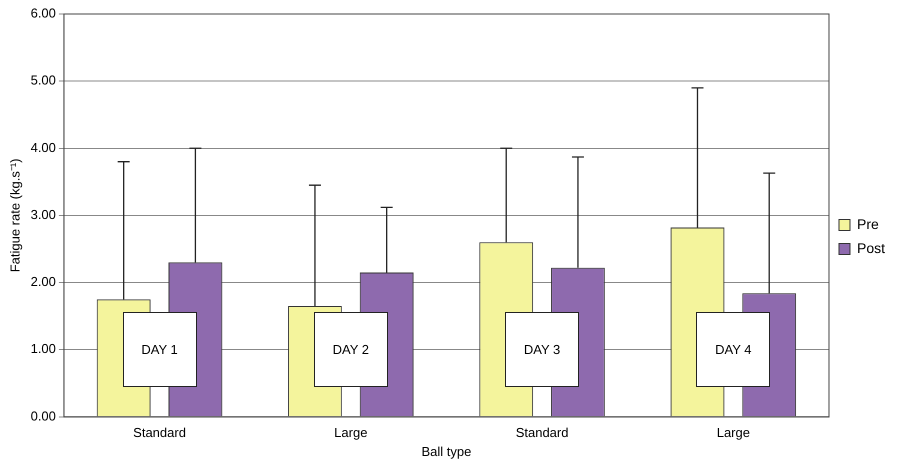 The width and height of the screenshot is (903, 460). I want to click on y-tick-label: 3.00, so click(43, 214).